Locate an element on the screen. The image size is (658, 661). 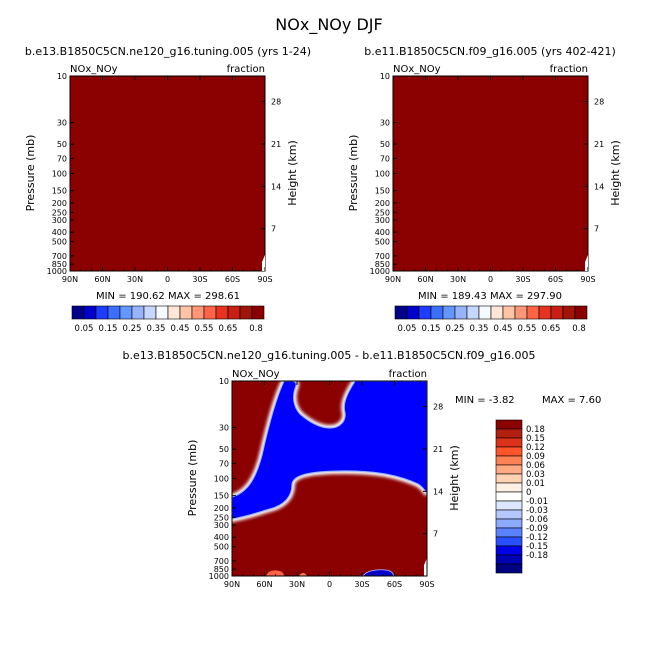
panel-2-ytick-right-label: 14 is located at coordinates (599, 186).